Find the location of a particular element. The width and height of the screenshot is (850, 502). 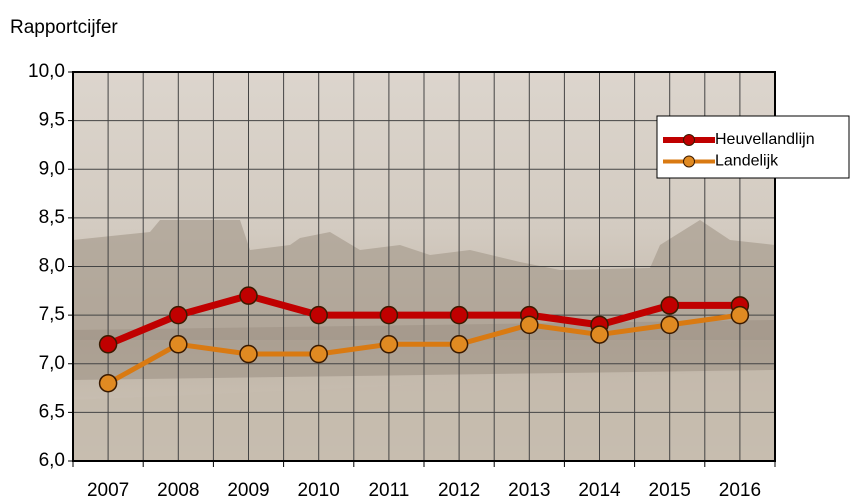

y-tick-label: 7,0 is located at coordinates (52, 363).